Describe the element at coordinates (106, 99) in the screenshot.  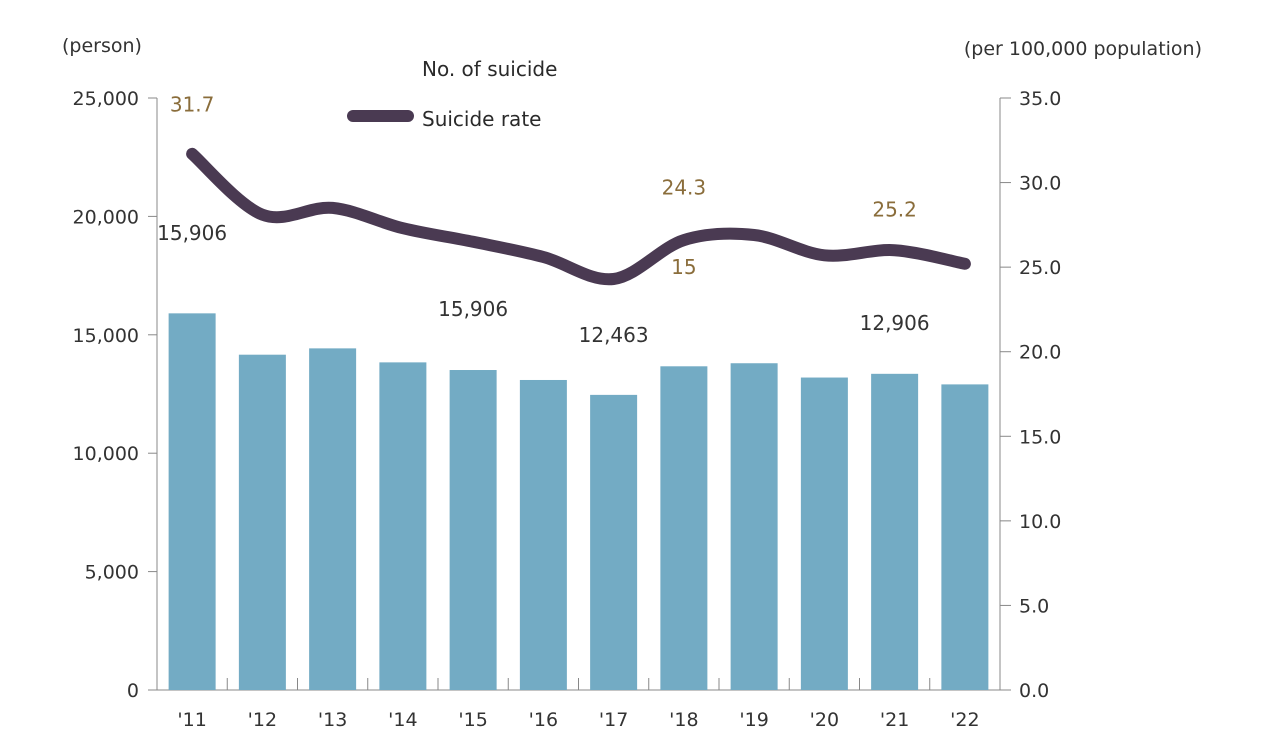
I see `left-tick-label: 25,000` at that location.